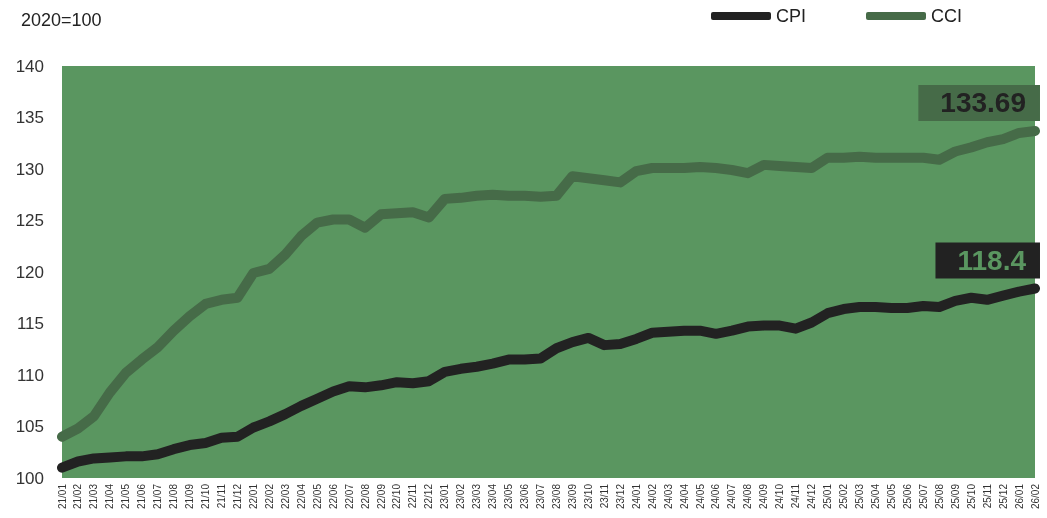 The image size is (1047, 518). Describe the element at coordinates (509, 496) in the screenshot. I see `x-tick-label: 23/05` at that location.